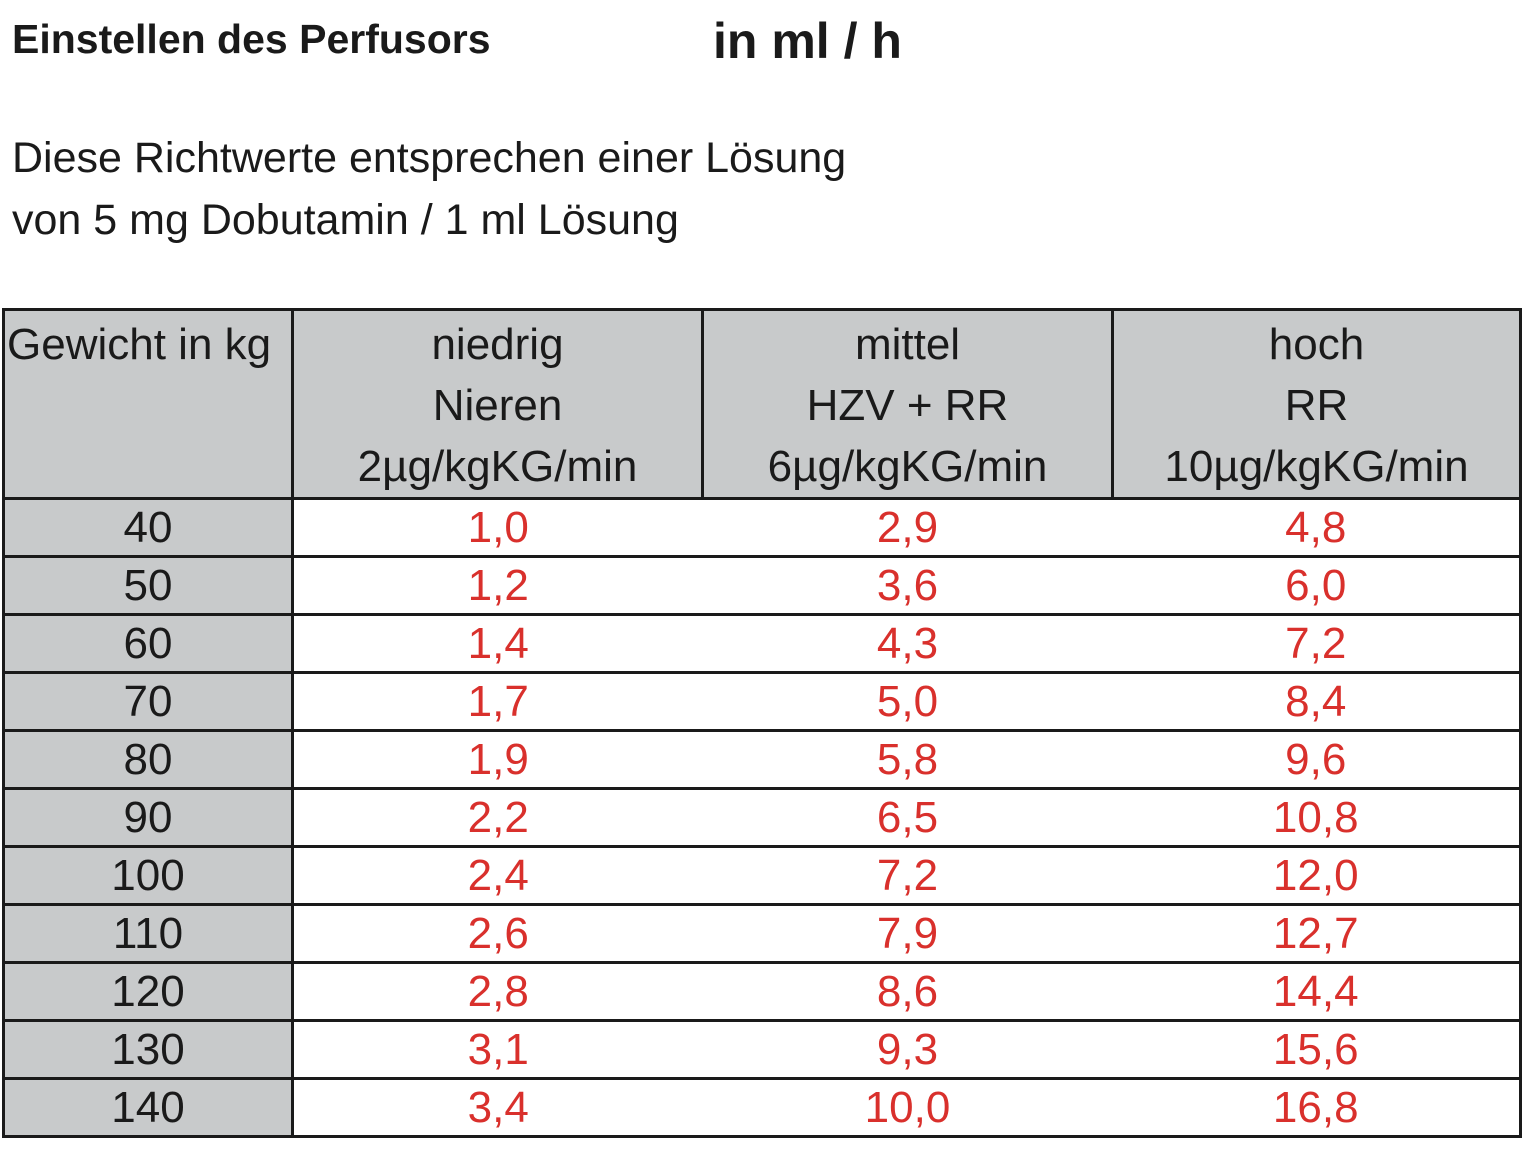  What do you see at coordinates (1317, 817) in the screenshot?
I see `value-cell-high: 10,8` at bounding box center [1317, 817].